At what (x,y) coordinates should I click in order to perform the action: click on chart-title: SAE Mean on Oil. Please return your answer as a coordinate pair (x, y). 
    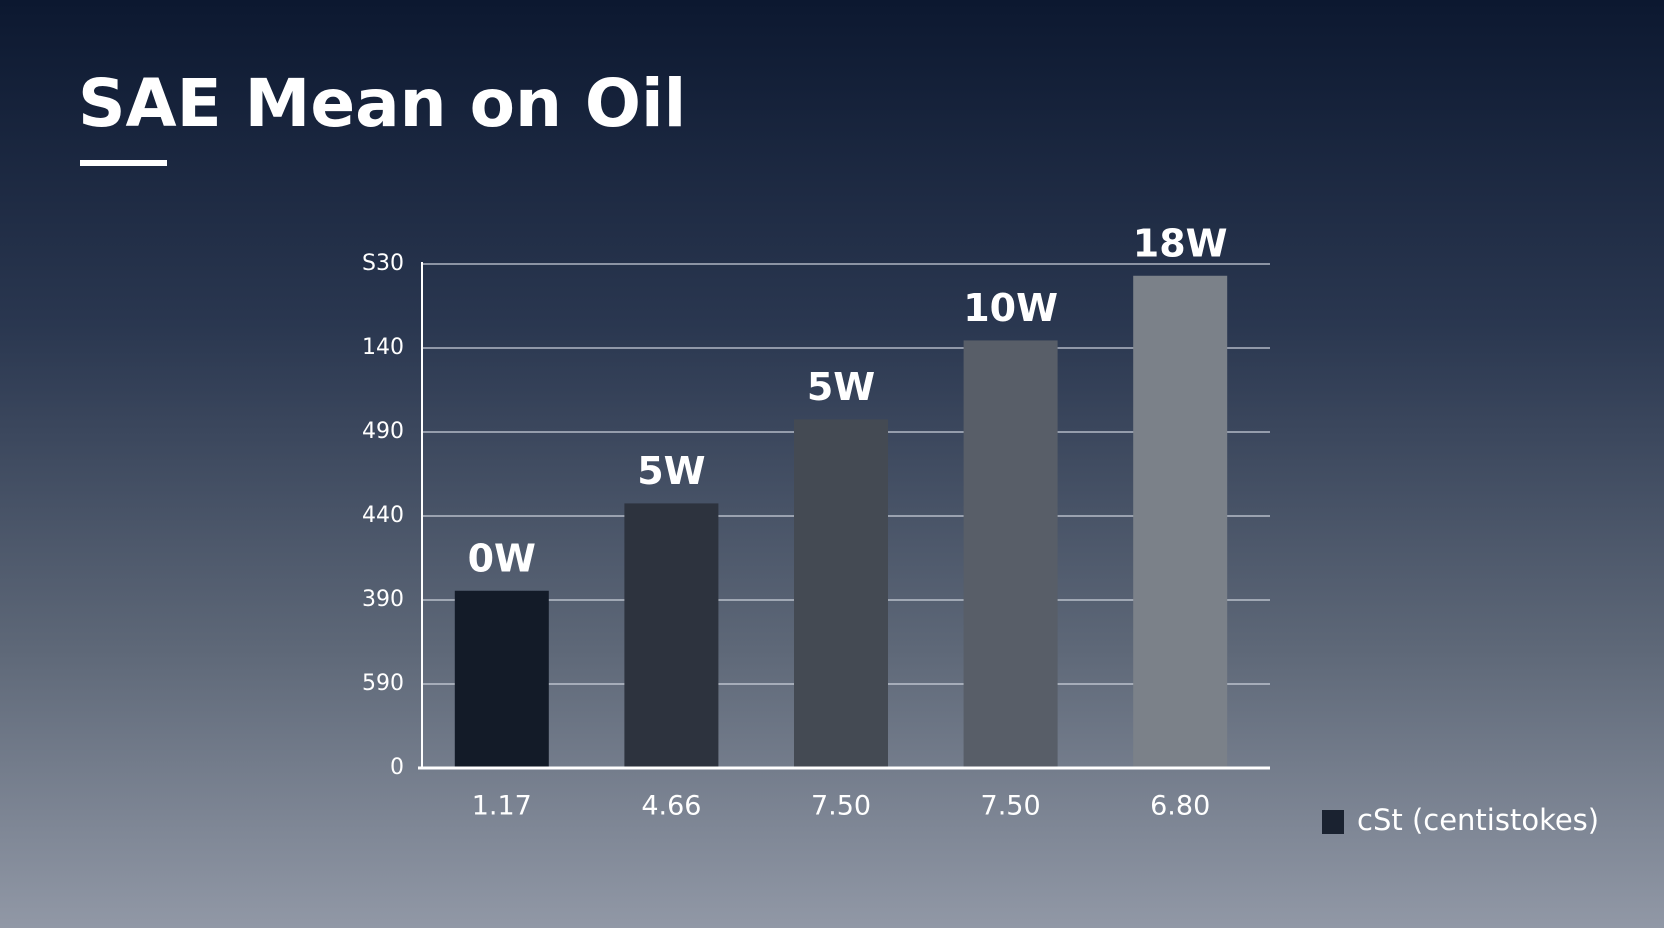
    Looking at the image, I should click on (382, 103).